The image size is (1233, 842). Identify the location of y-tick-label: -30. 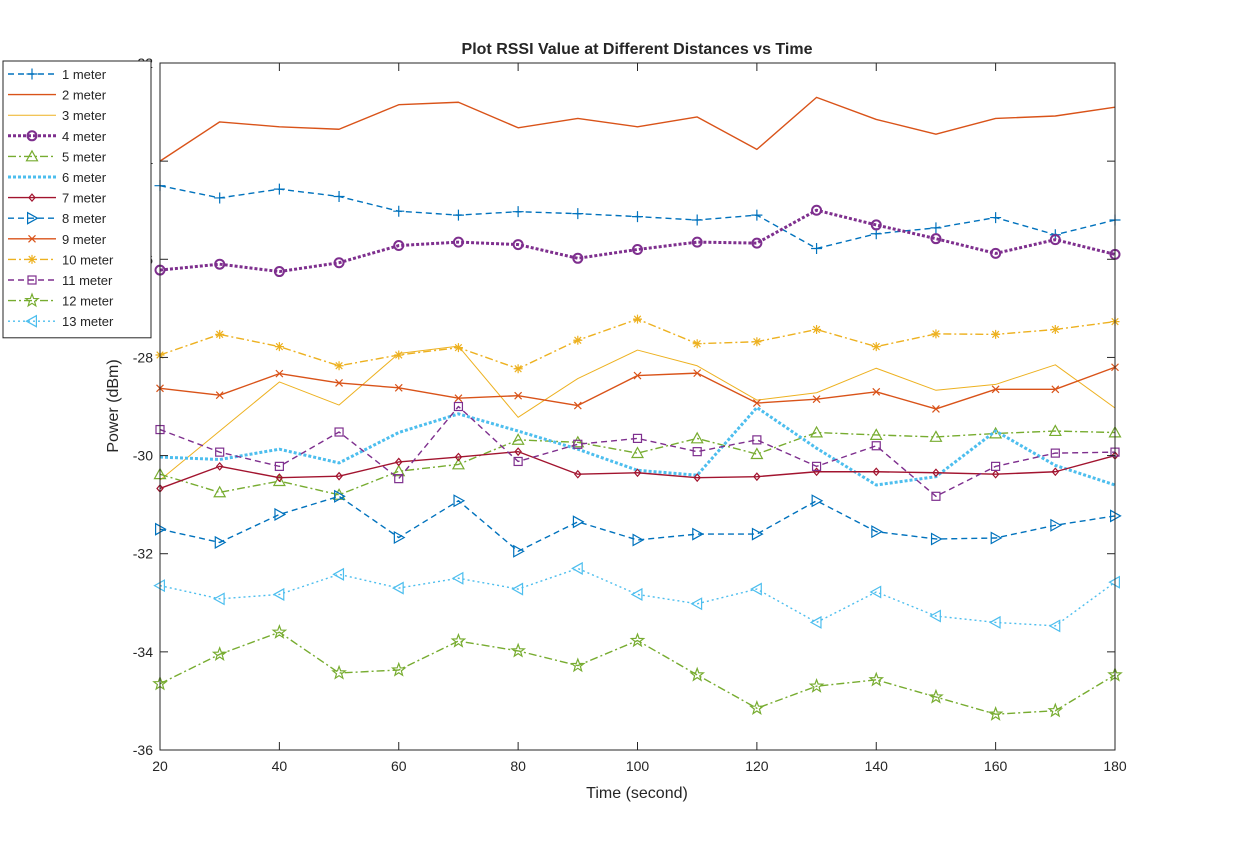
(143, 456).